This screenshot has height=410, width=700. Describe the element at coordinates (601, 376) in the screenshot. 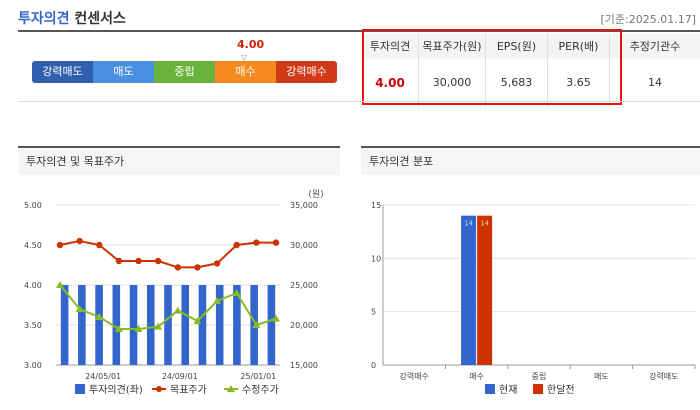

I see `x-tick-label: 매도` at that location.